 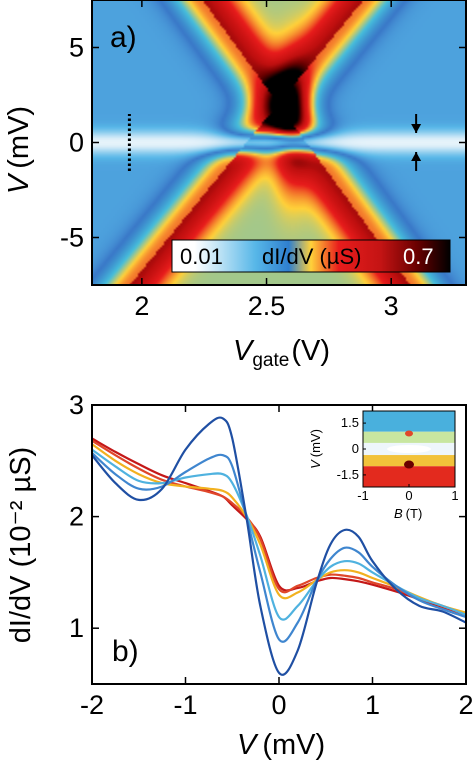 I want to click on panel-b-xlabel: V (mV), so click(x=281, y=745).